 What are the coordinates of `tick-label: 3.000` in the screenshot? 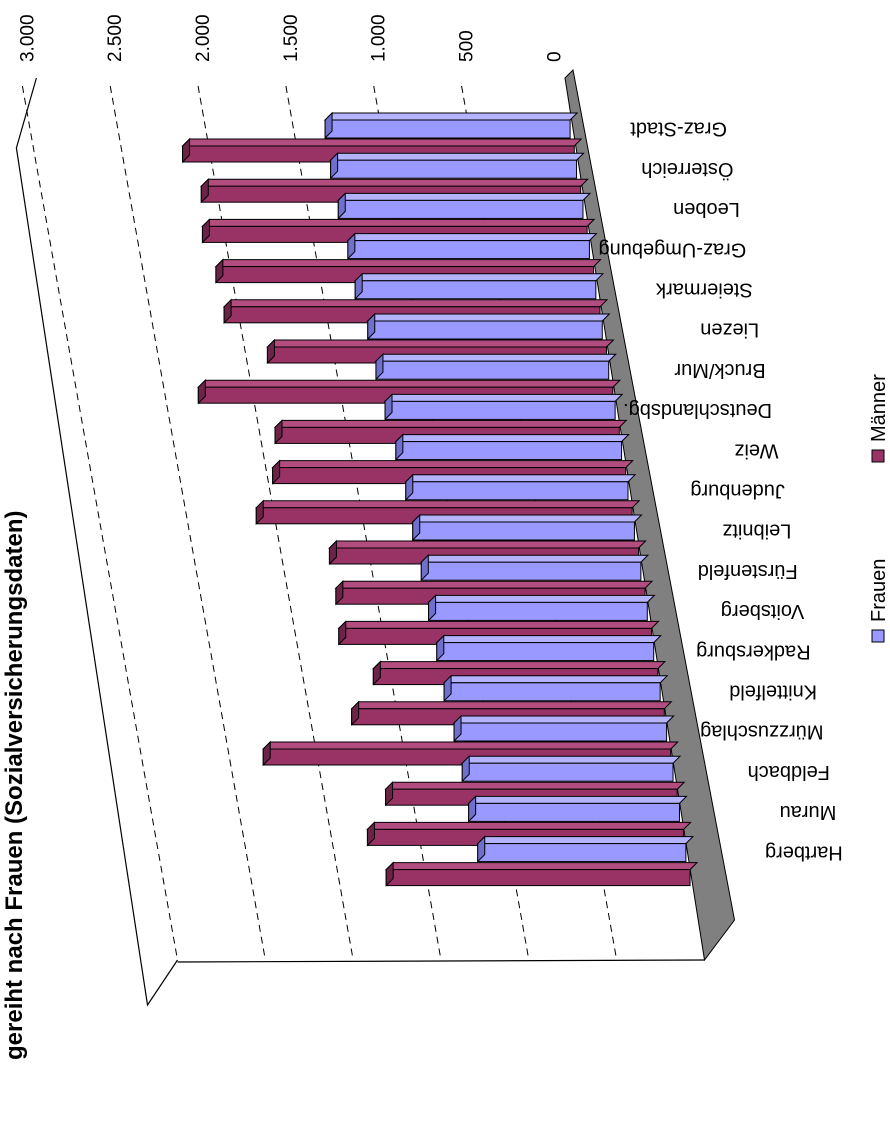 It's located at (27, 38).